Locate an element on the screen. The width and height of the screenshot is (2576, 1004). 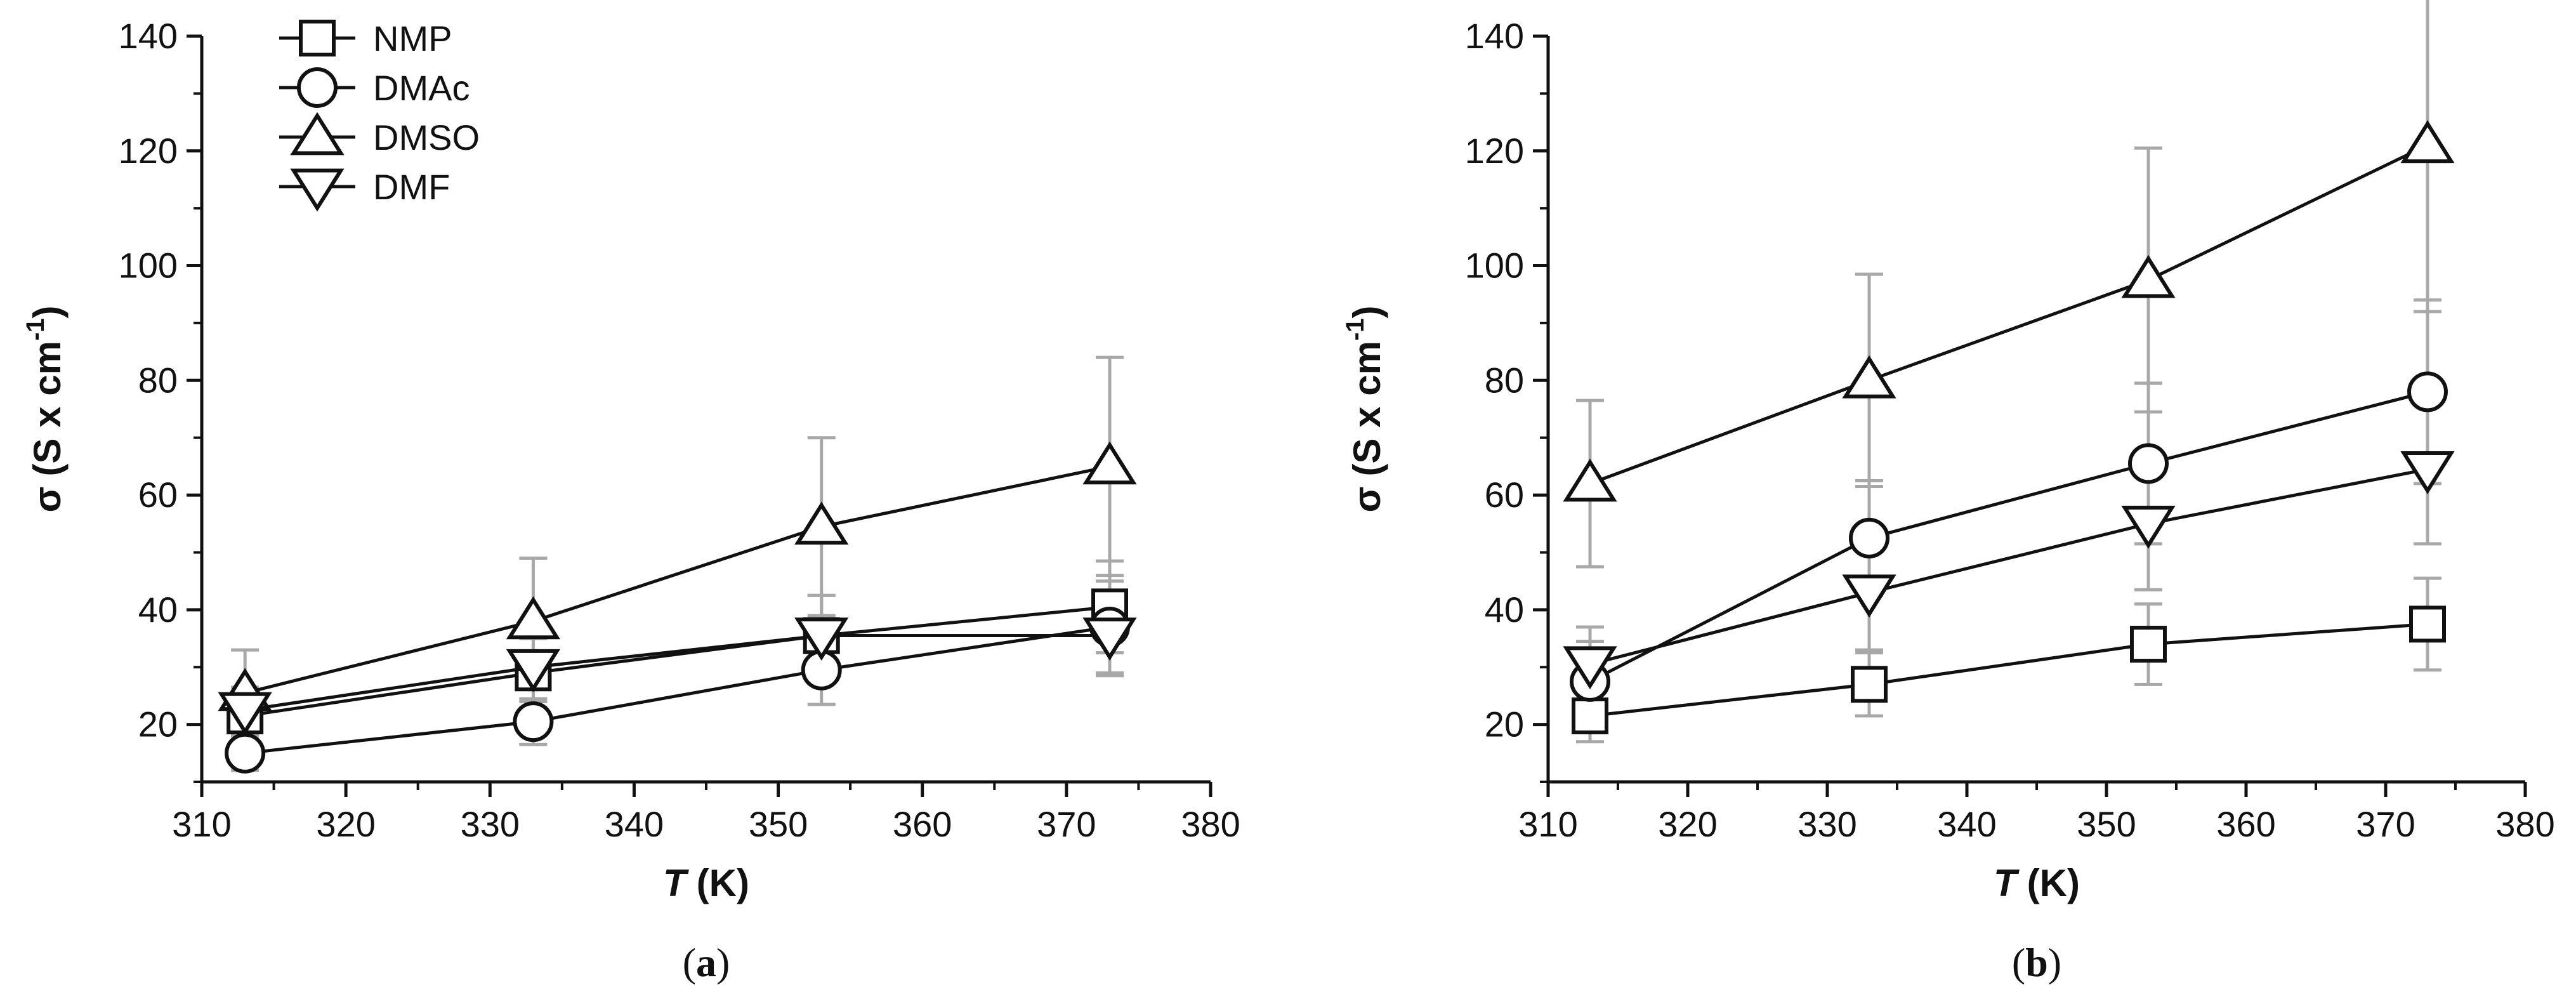
legend-marker-dmac is located at coordinates (317, 87).